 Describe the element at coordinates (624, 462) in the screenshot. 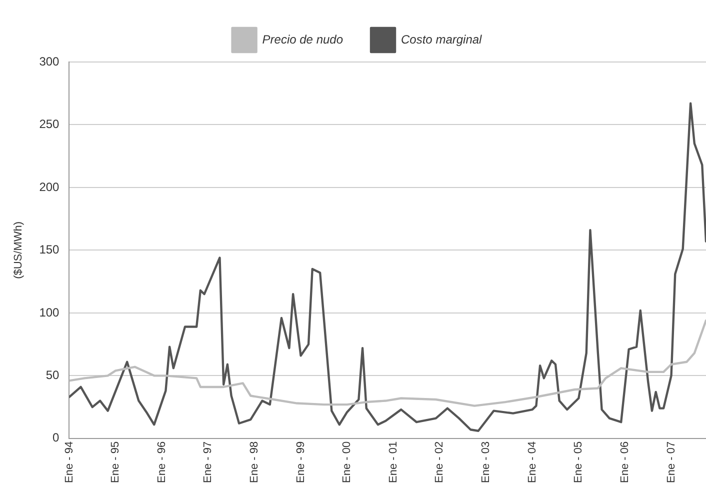

I see `x-tick-label: Ene - 06` at that location.